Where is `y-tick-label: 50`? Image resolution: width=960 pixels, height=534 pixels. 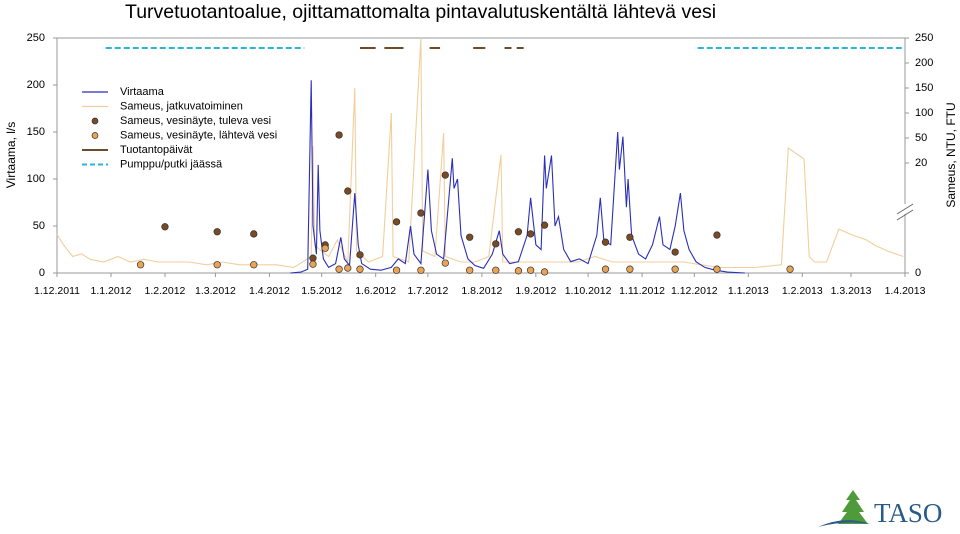 y-tick-label: 50 is located at coordinates (39, 226).